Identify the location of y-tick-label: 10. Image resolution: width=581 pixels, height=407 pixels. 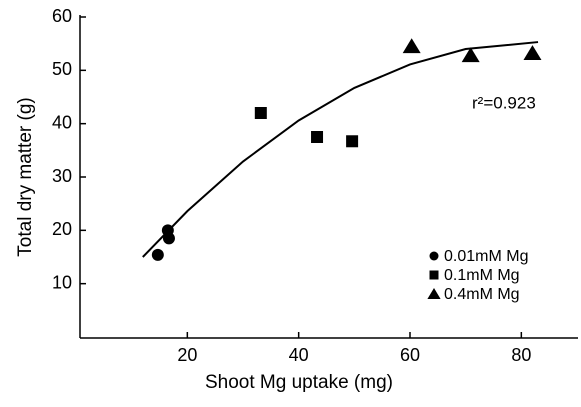
(62, 282).